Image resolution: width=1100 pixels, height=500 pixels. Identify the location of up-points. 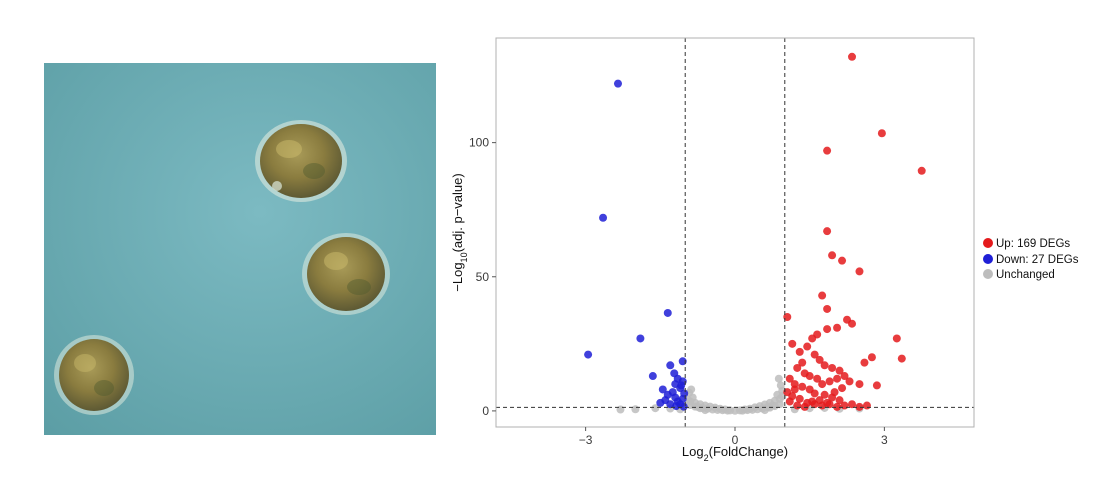
(854, 231).